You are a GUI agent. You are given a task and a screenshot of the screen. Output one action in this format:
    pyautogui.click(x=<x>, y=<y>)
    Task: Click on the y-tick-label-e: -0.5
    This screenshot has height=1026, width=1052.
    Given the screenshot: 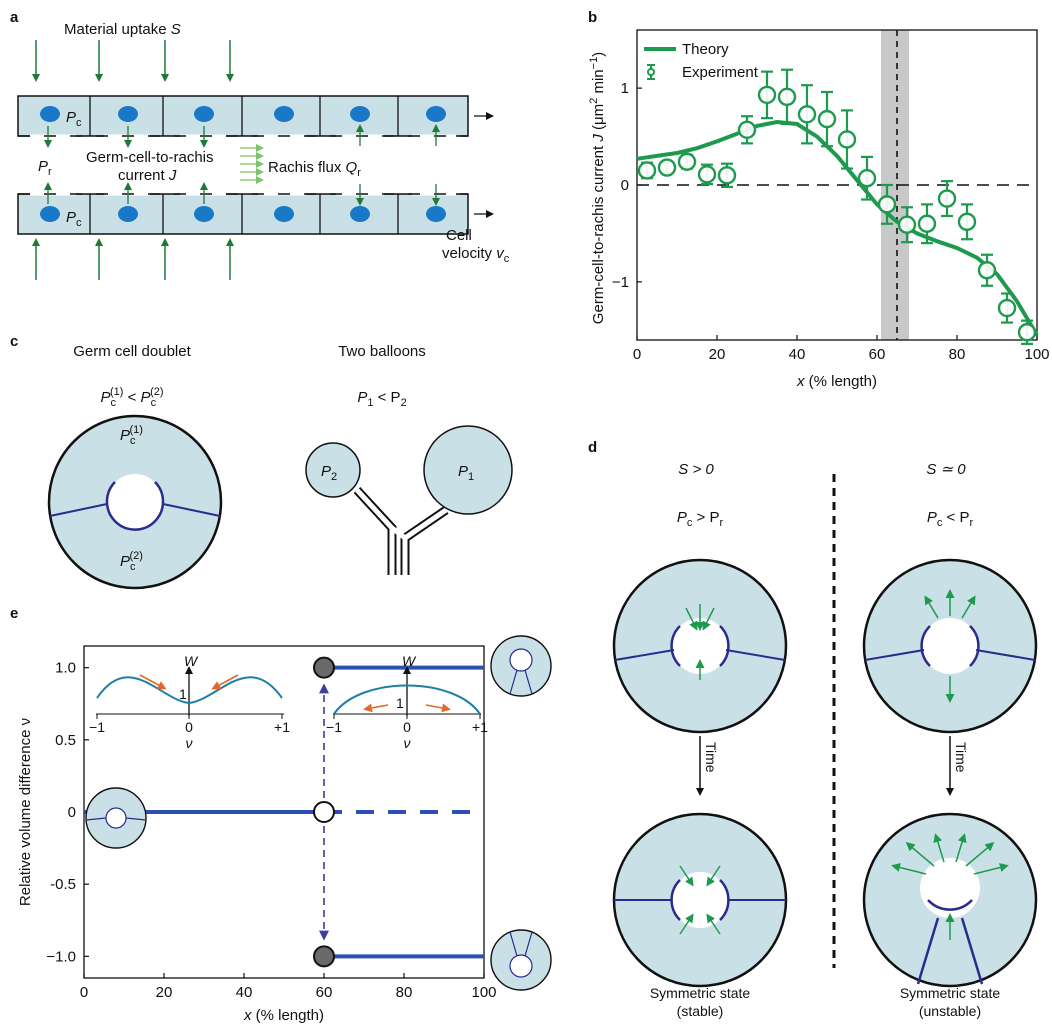 What is the action you would take?
    pyautogui.click(x=63, y=884)
    